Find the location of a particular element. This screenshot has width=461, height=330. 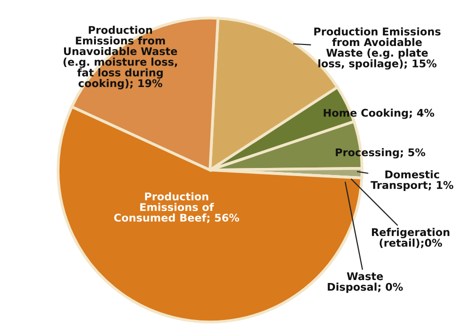

slice-label: Production Emissions from Avoidable Waste (e.g. plate loss, spoilage); 15% is located at coordinates (377, 48).